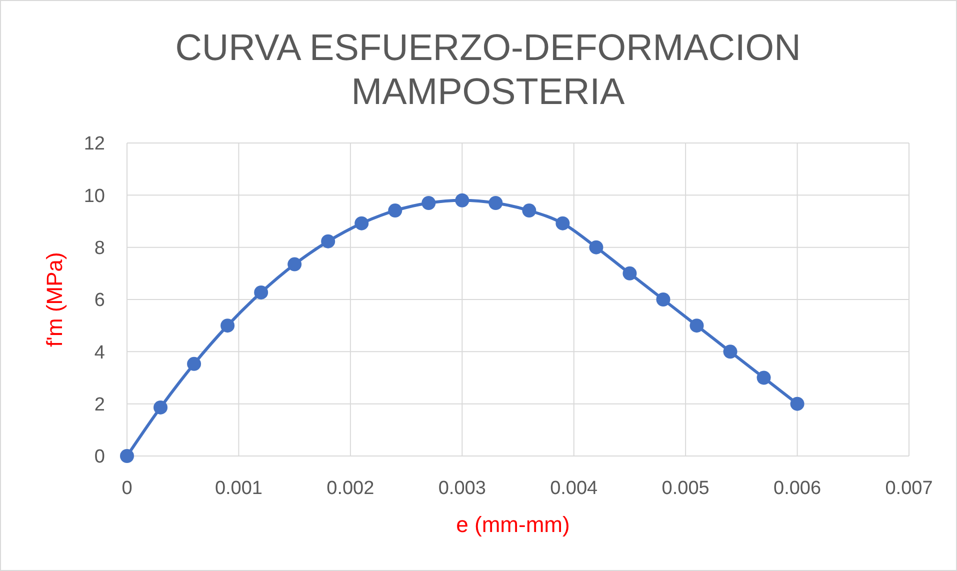  Describe the element at coordinates (686, 488) in the screenshot. I see `x-tick-label: 0.005` at that location.